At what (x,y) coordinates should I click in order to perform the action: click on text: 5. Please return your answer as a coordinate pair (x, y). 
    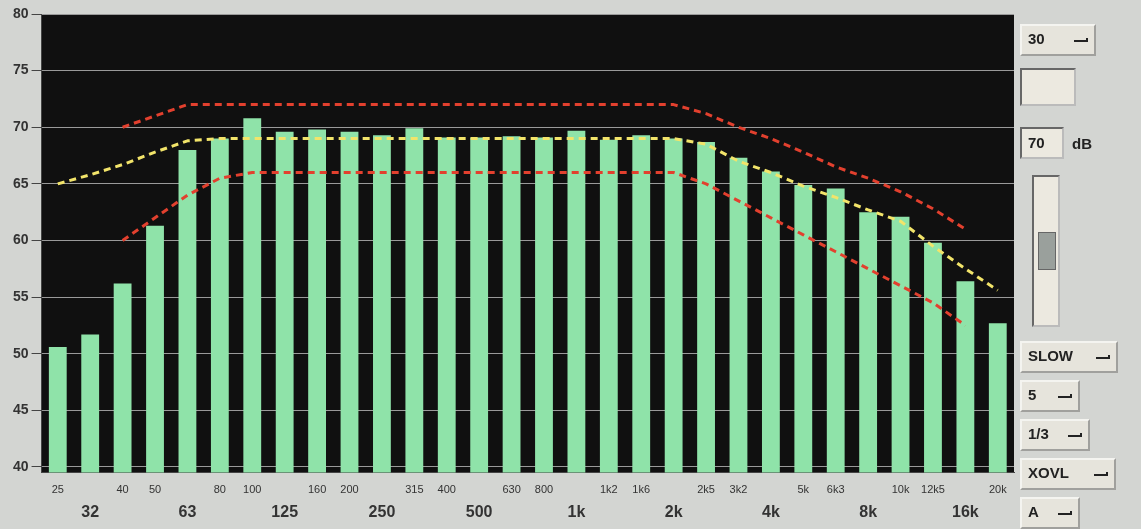
    Looking at the image, I should click on (1032, 394).